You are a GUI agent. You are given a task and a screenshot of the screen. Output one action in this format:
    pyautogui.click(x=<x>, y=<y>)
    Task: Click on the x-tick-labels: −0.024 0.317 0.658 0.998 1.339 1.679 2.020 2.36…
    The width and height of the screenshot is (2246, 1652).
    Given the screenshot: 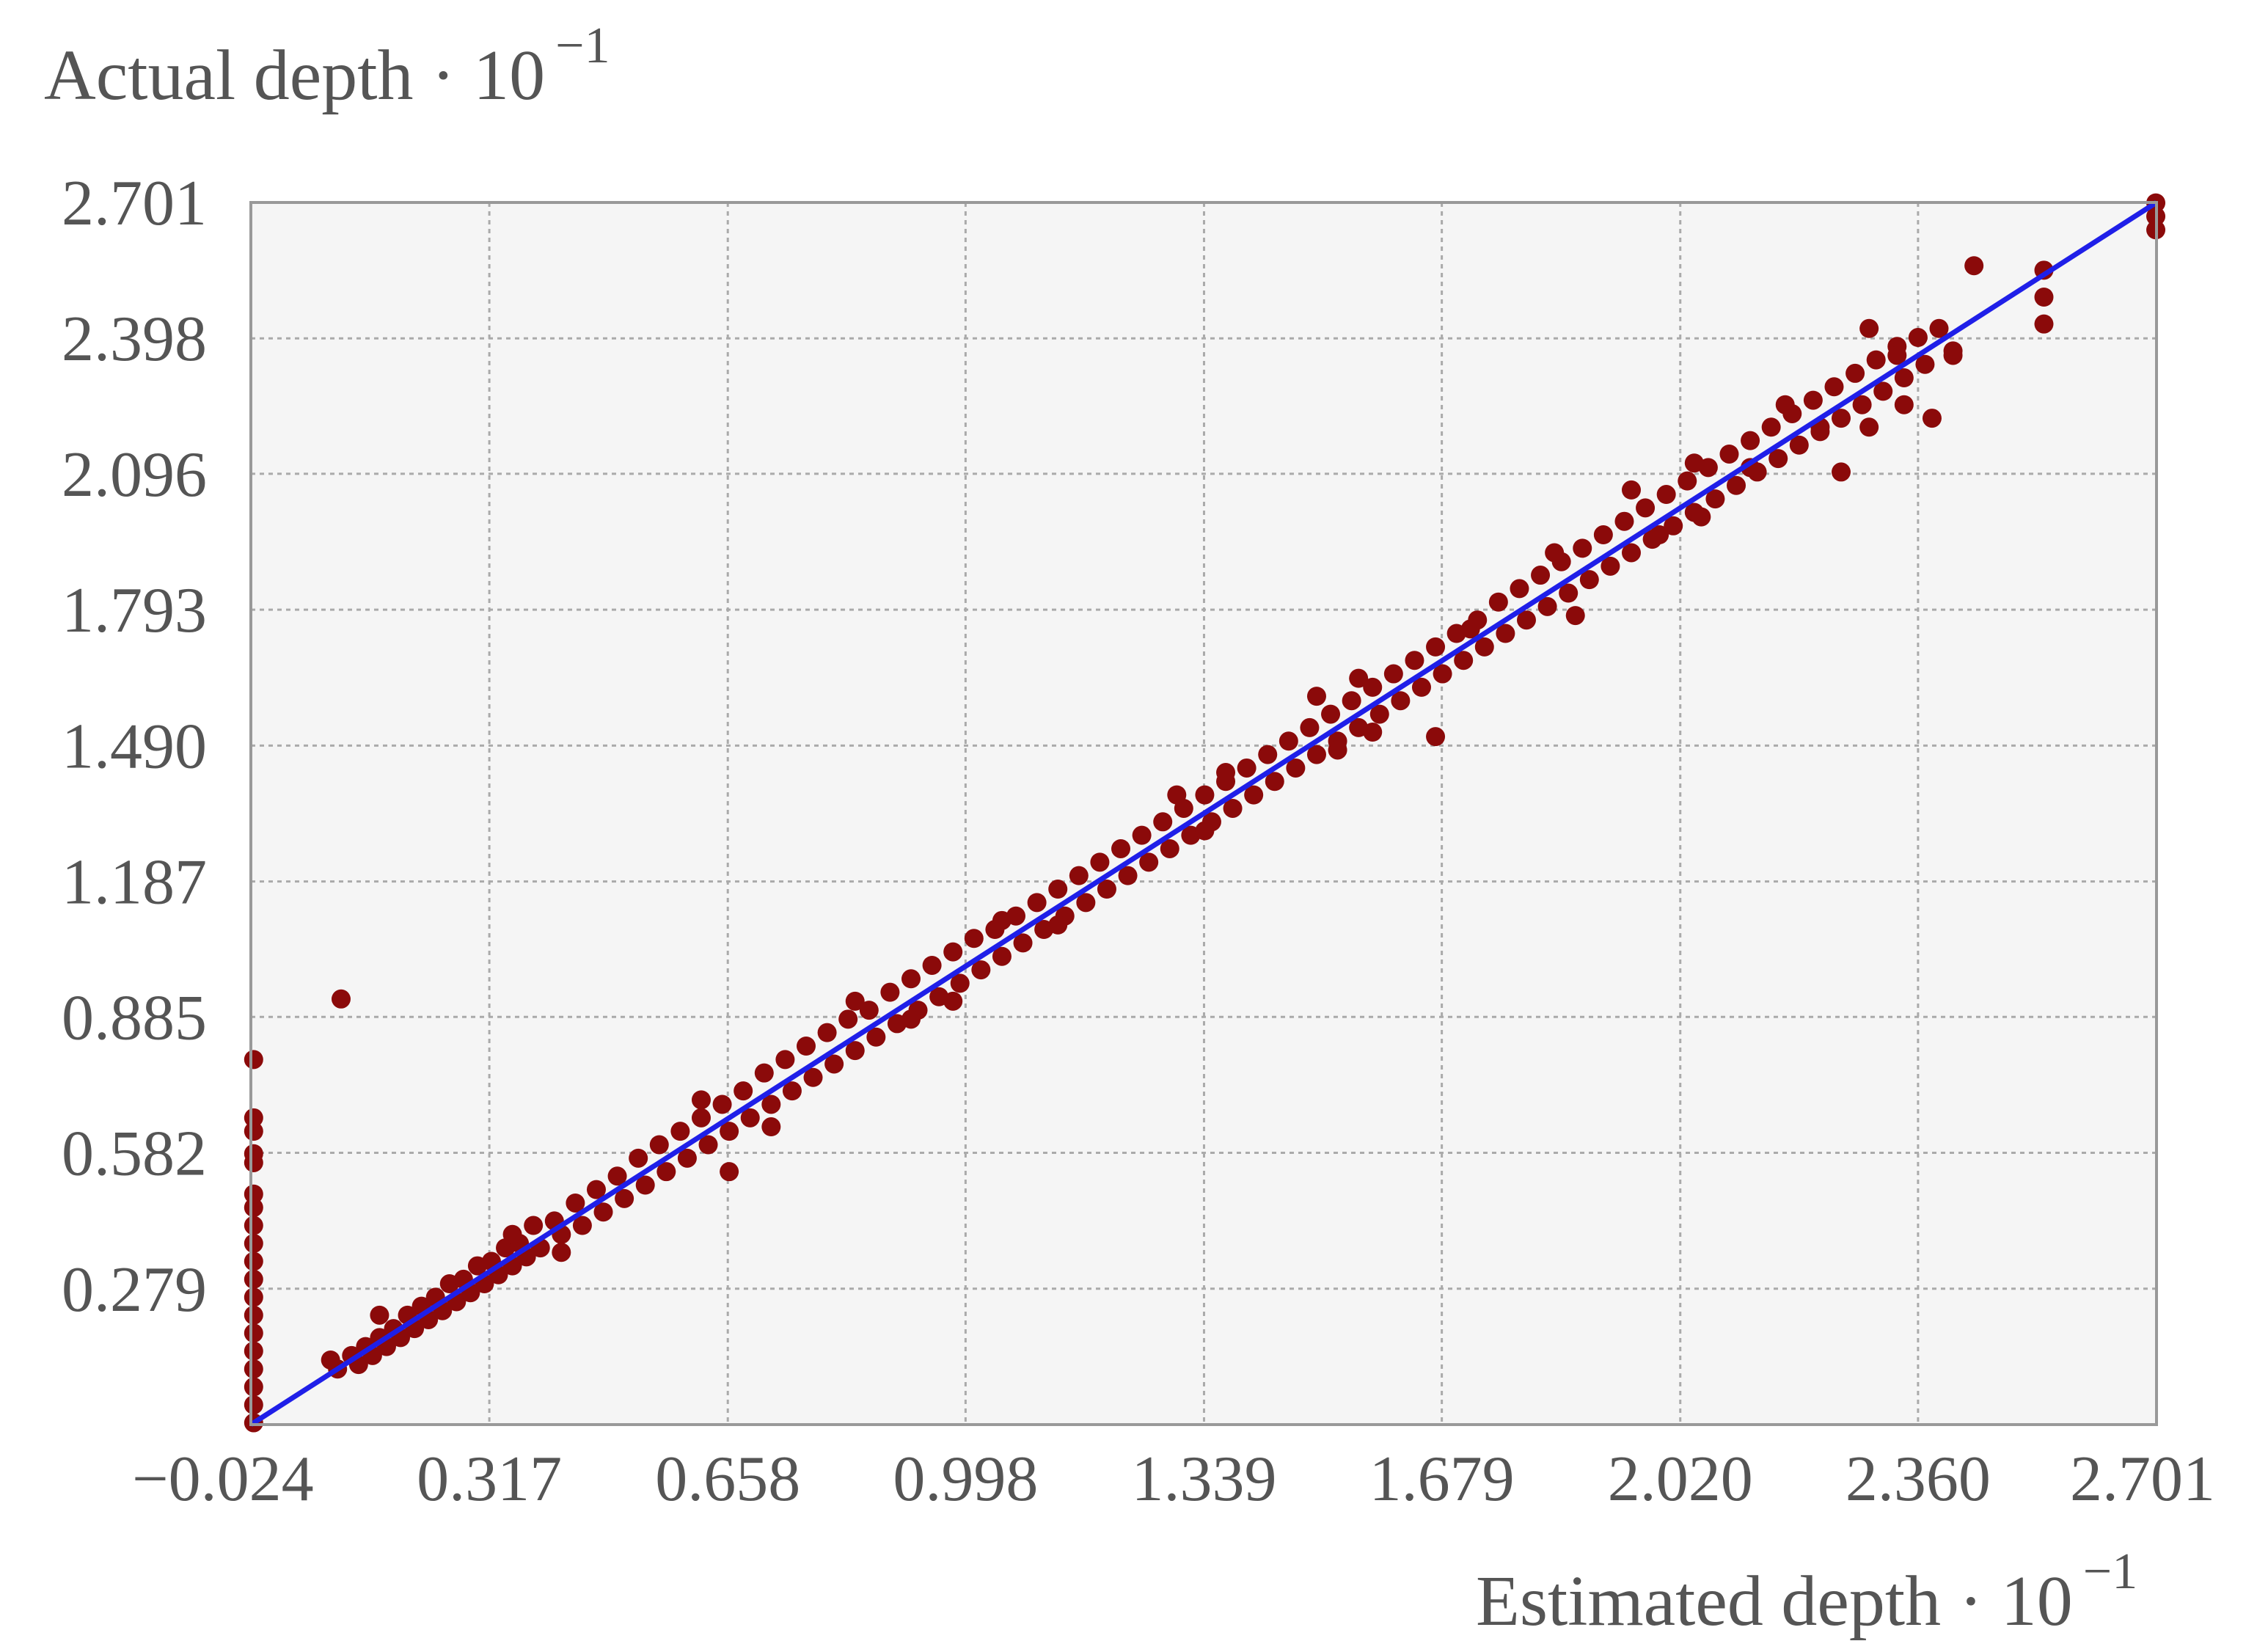 What is the action you would take?
    pyautogui.click(x=1173, y=1479)
    